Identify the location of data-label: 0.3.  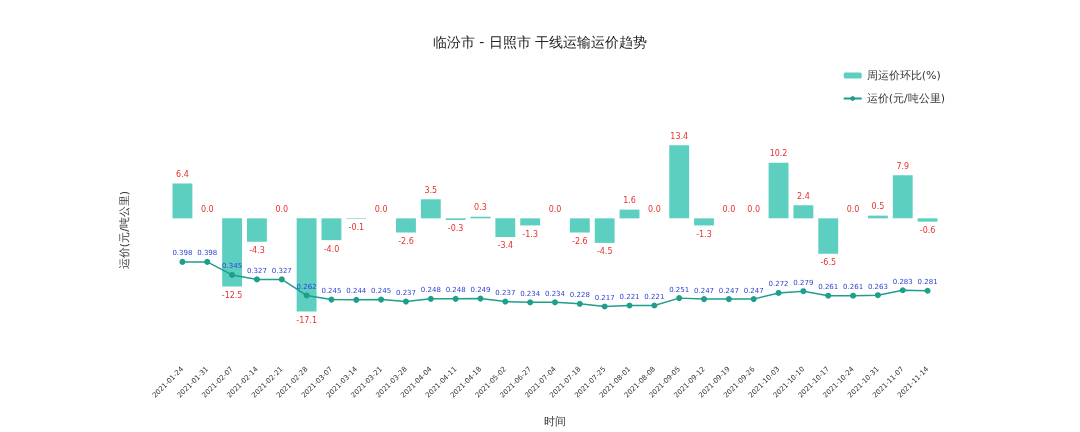
(480, 208).